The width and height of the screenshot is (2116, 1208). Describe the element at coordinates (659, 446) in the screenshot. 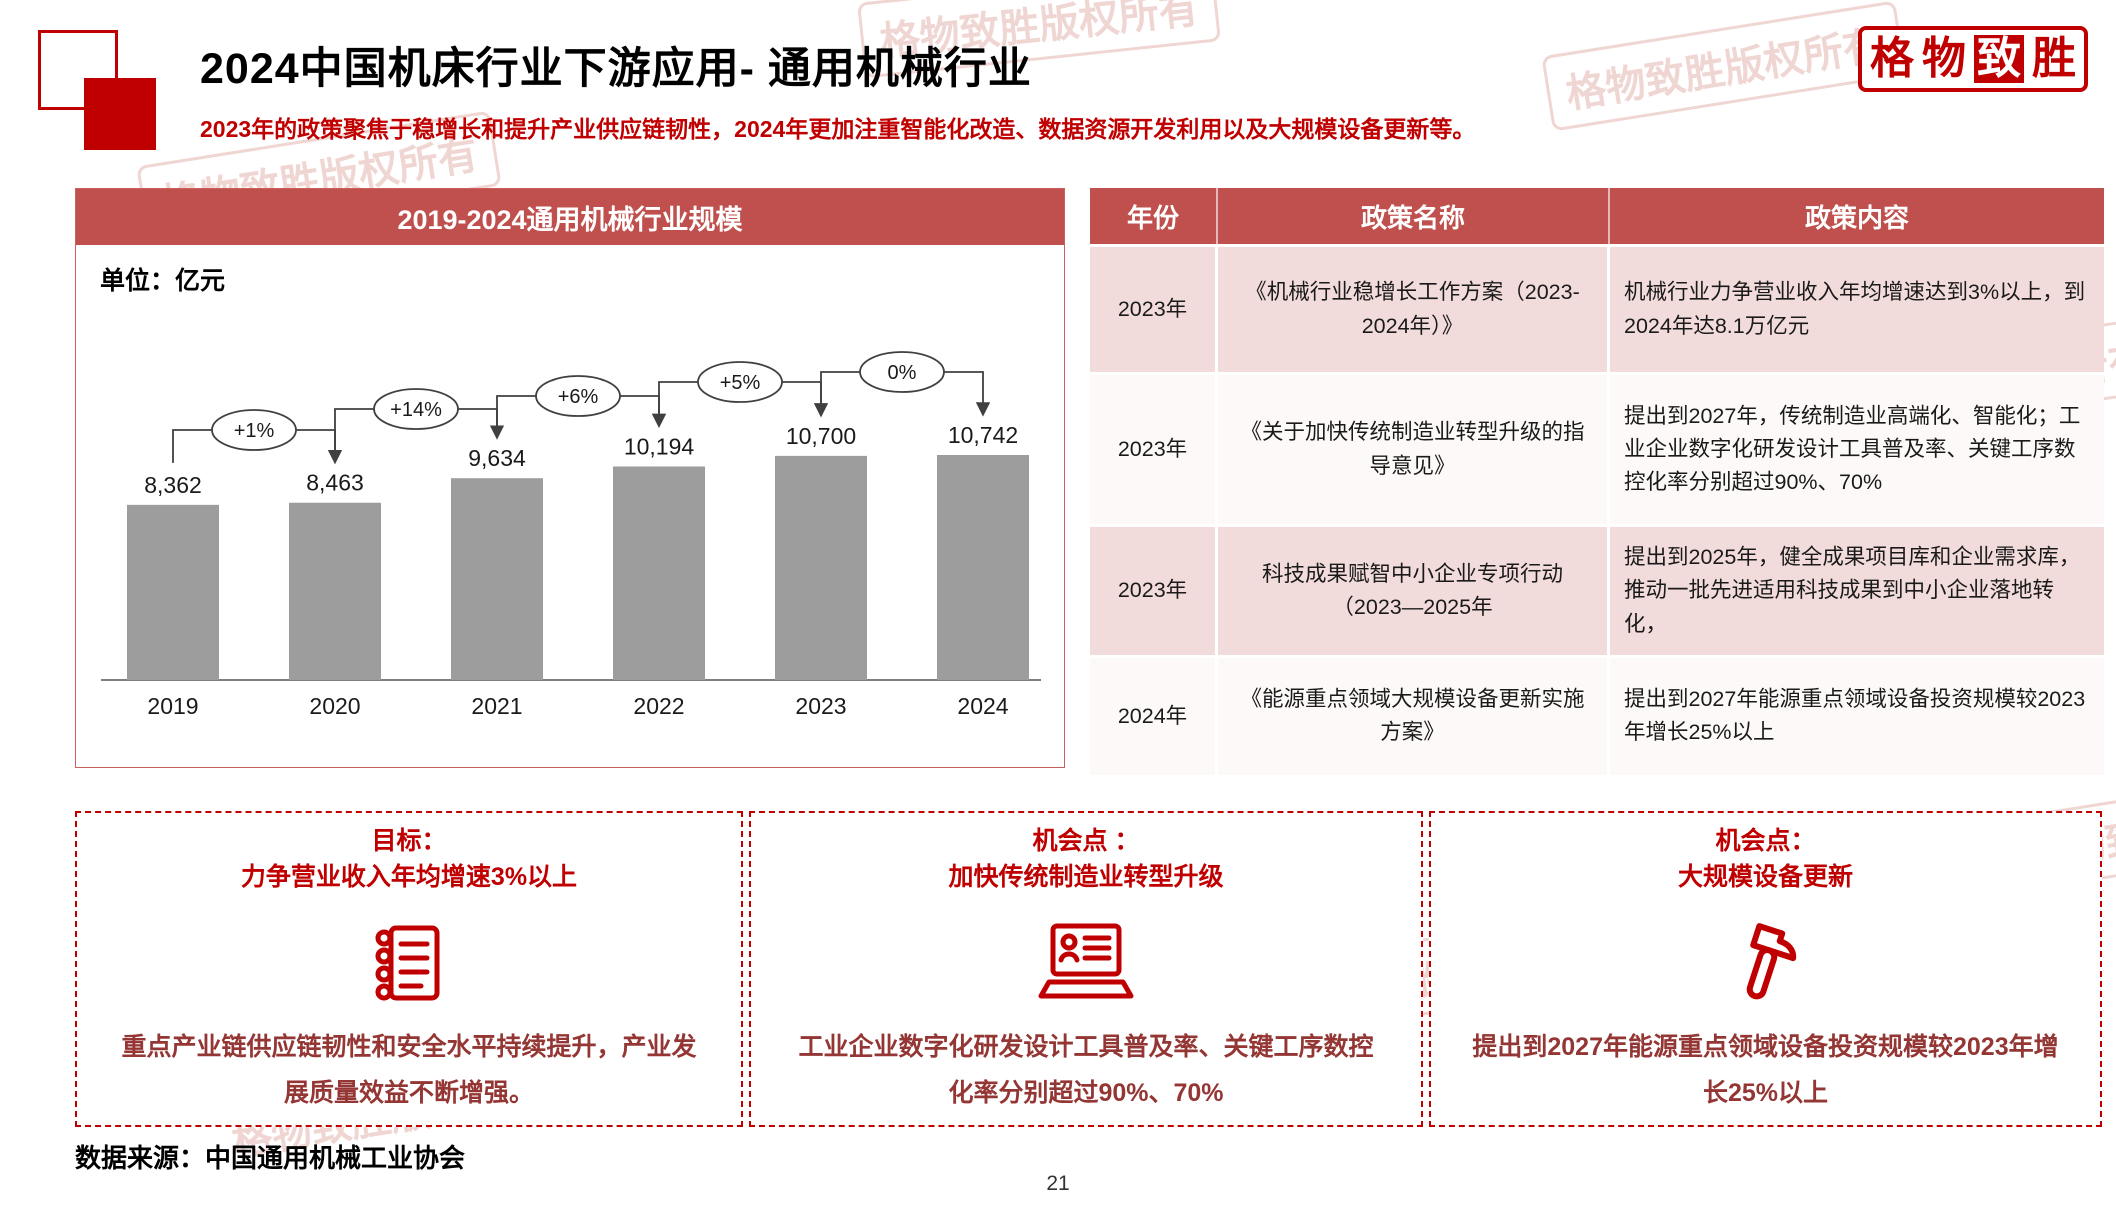

I see `bar-value-label: 10,194` at that location.